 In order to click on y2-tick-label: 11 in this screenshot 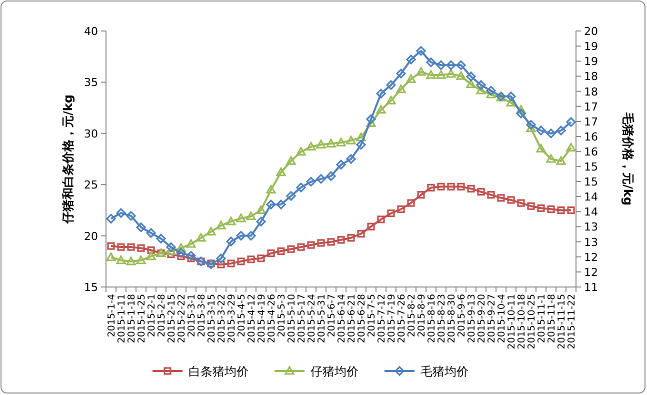, I will do `click(591, 287)`.